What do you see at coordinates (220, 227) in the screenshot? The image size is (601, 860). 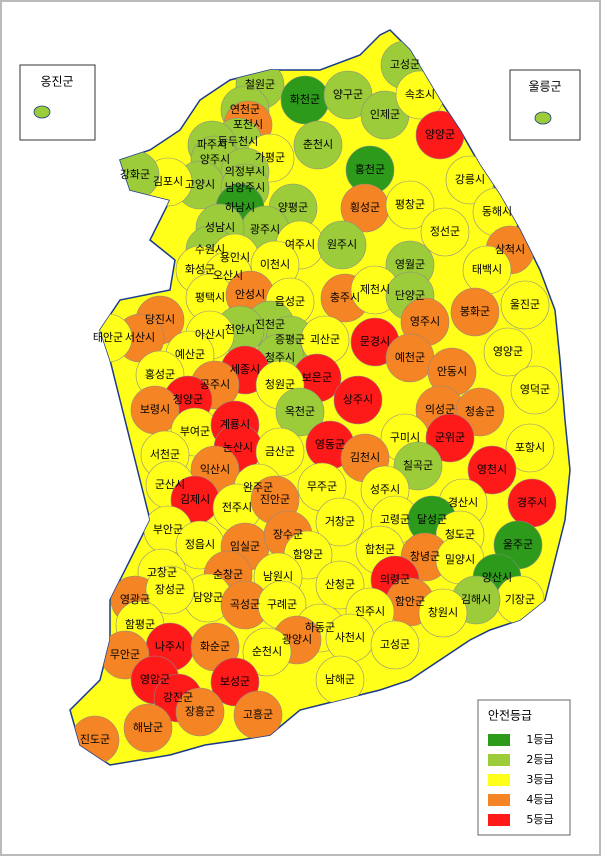 I see `region-label: 성남시` at bounding box center [220, 227].